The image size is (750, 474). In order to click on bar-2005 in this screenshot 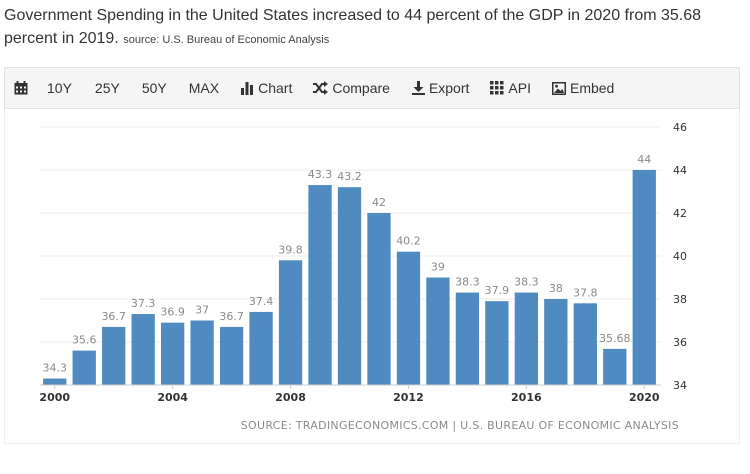, I will do `click(202, 353)`.